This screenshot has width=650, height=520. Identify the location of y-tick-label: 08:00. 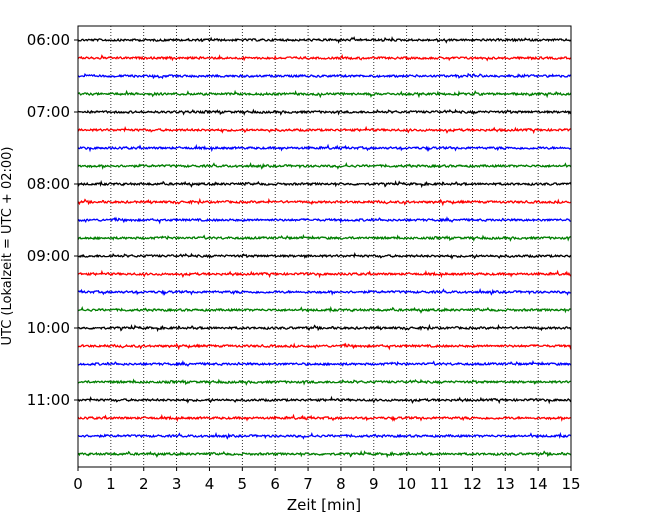
(48, 184).